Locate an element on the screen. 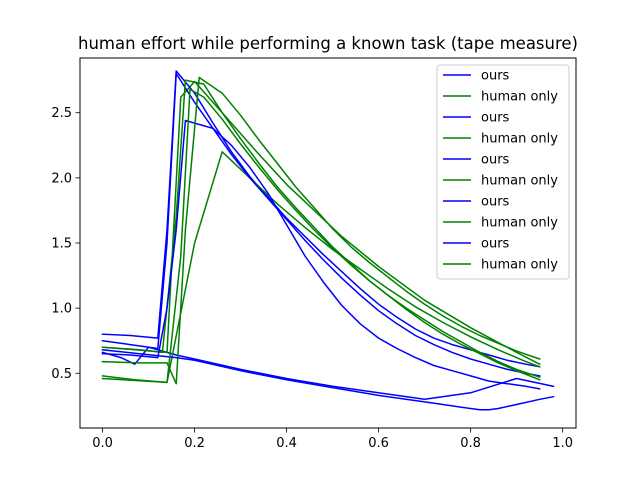 The height and width of the screenshot is (480, 640). y-tick-label: 2.0 is located at coordinates (61, 178).